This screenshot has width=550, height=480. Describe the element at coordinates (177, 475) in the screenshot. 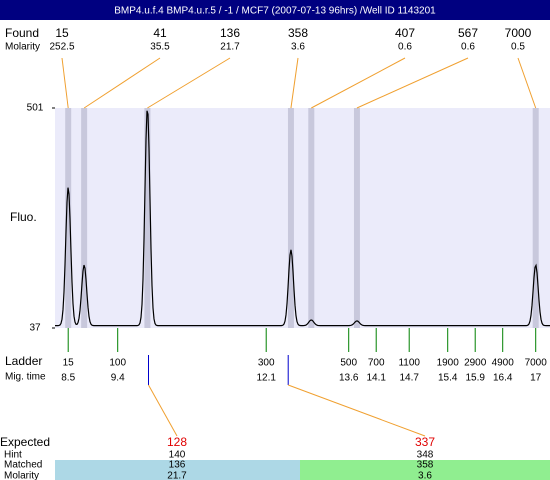

I see `matched-molarity: 21.7` at that location.